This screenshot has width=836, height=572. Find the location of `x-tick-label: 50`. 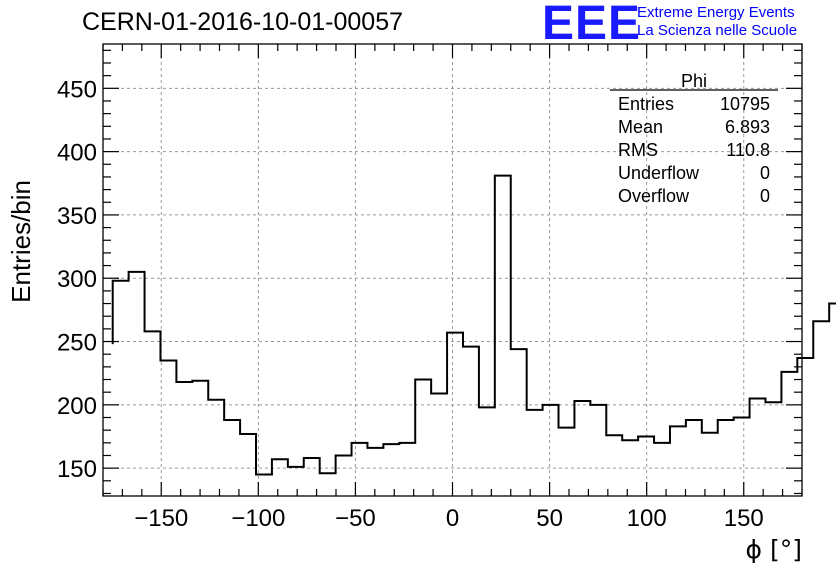

x-tick-label: 50 is located at coordinates (549, 518).